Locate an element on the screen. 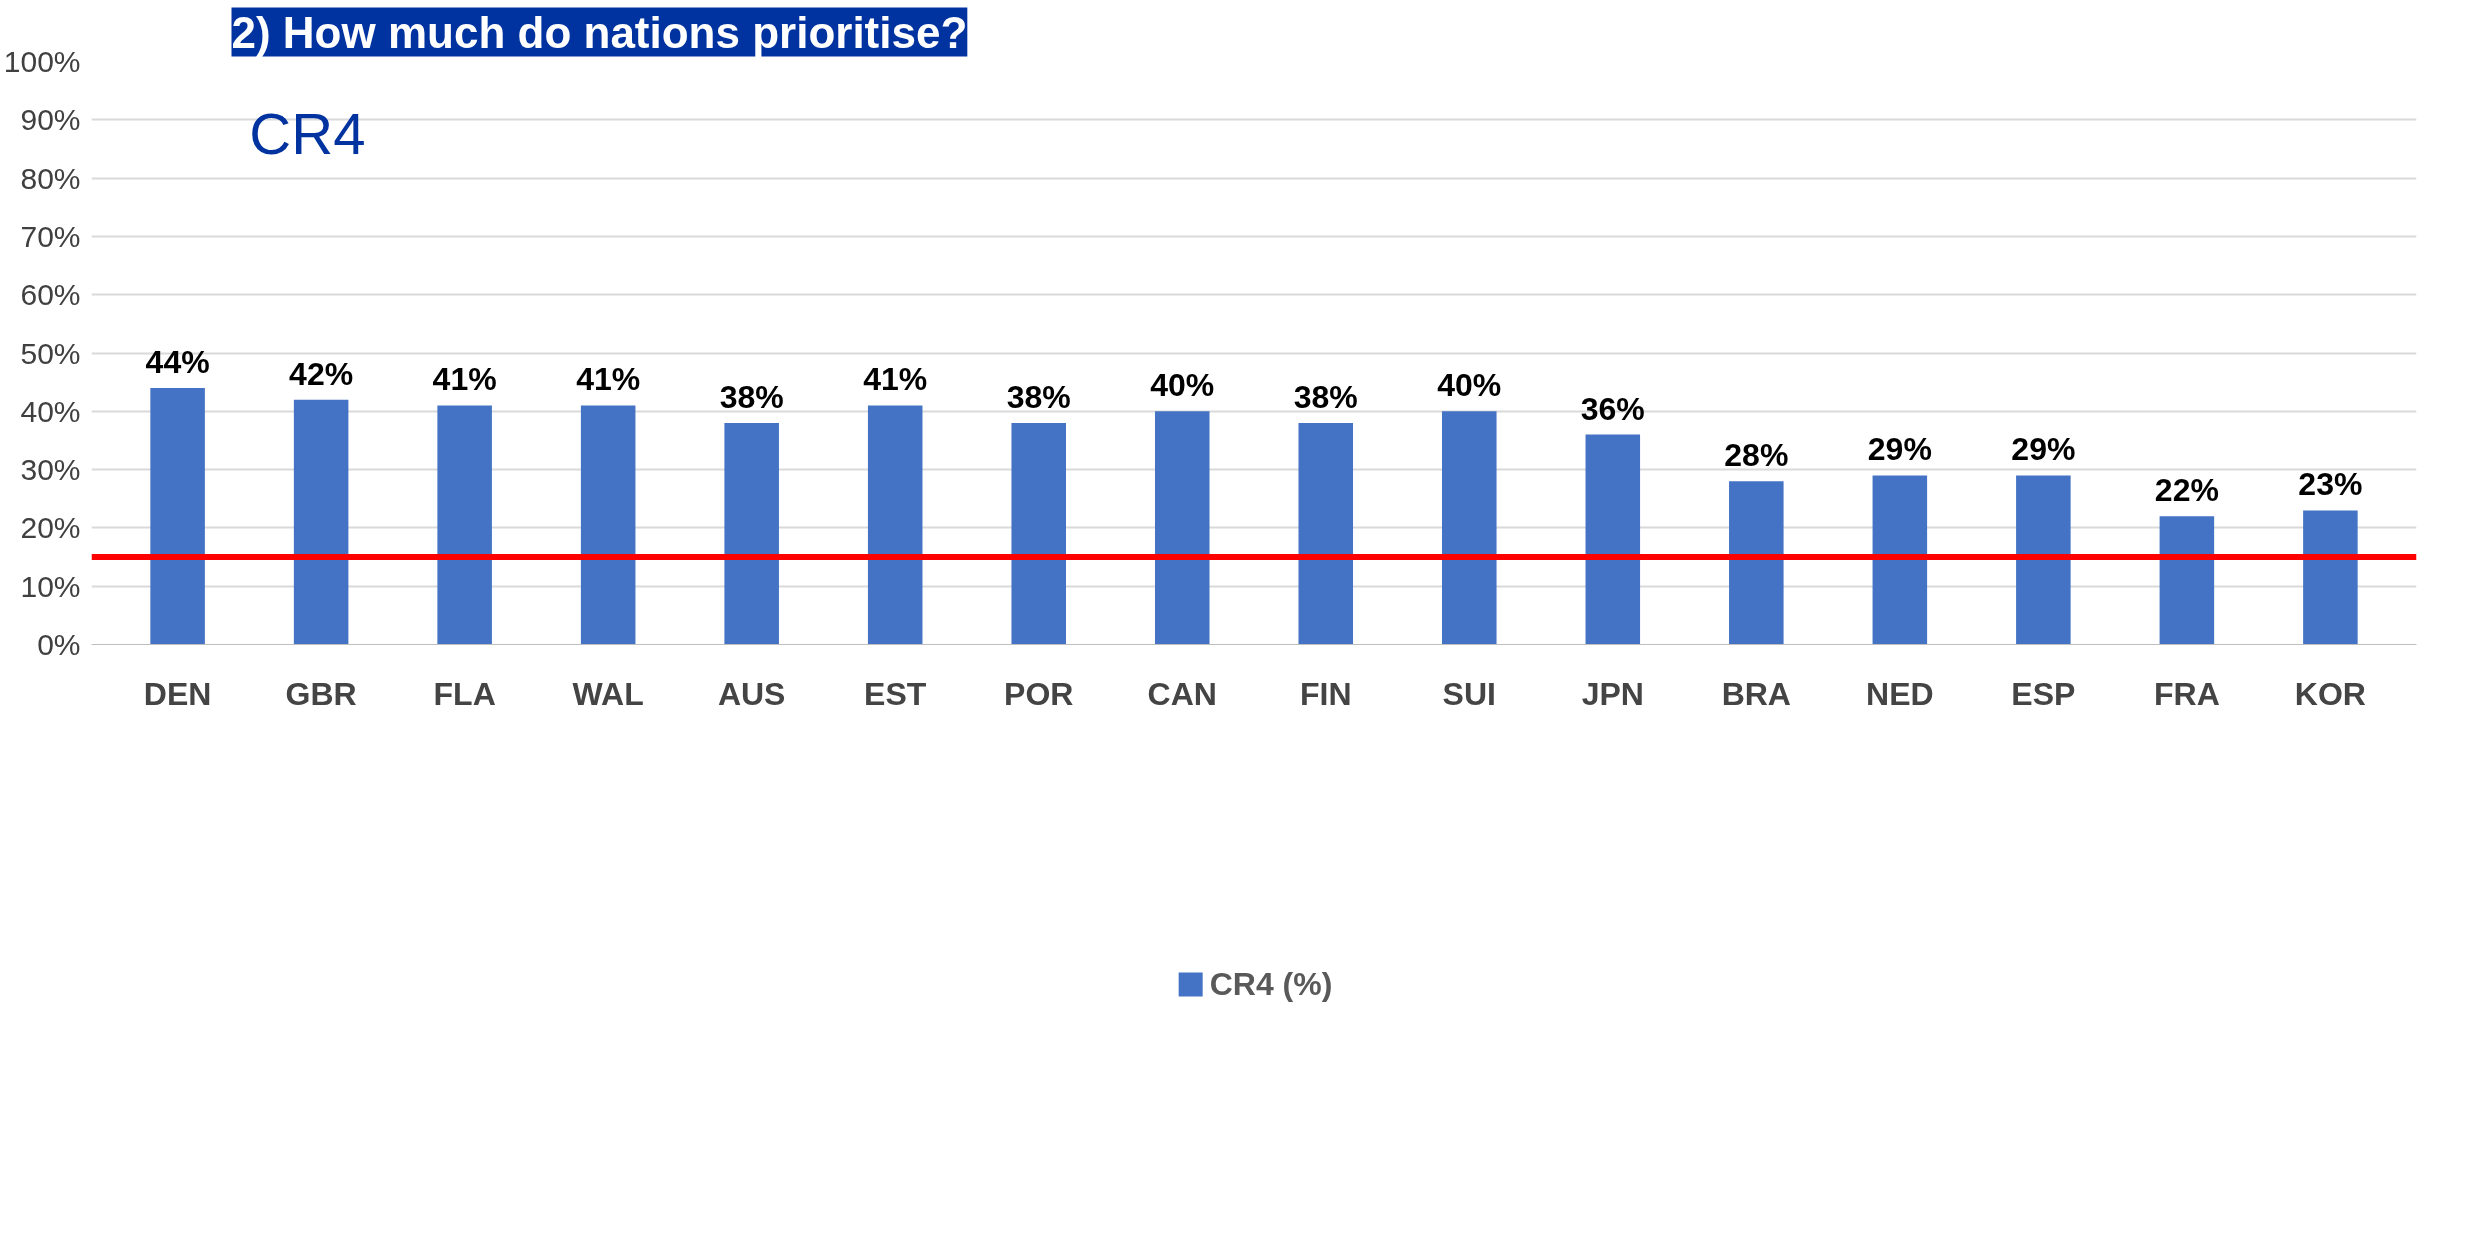 This screenshot has width=2476, height=1234. x-tick-label: ESP is located at coordinates (2043, 693).